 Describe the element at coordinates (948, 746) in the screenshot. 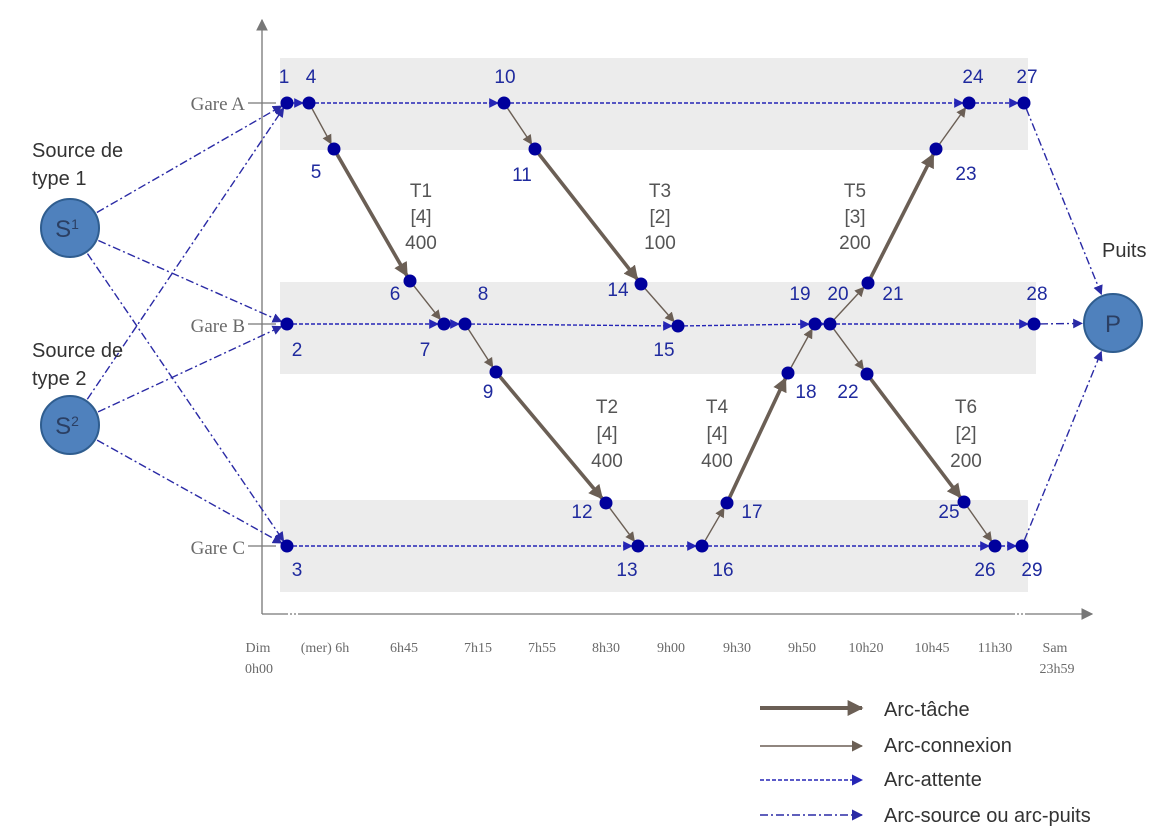

I see `legend-connection-label: Arc-connexion` at that location.